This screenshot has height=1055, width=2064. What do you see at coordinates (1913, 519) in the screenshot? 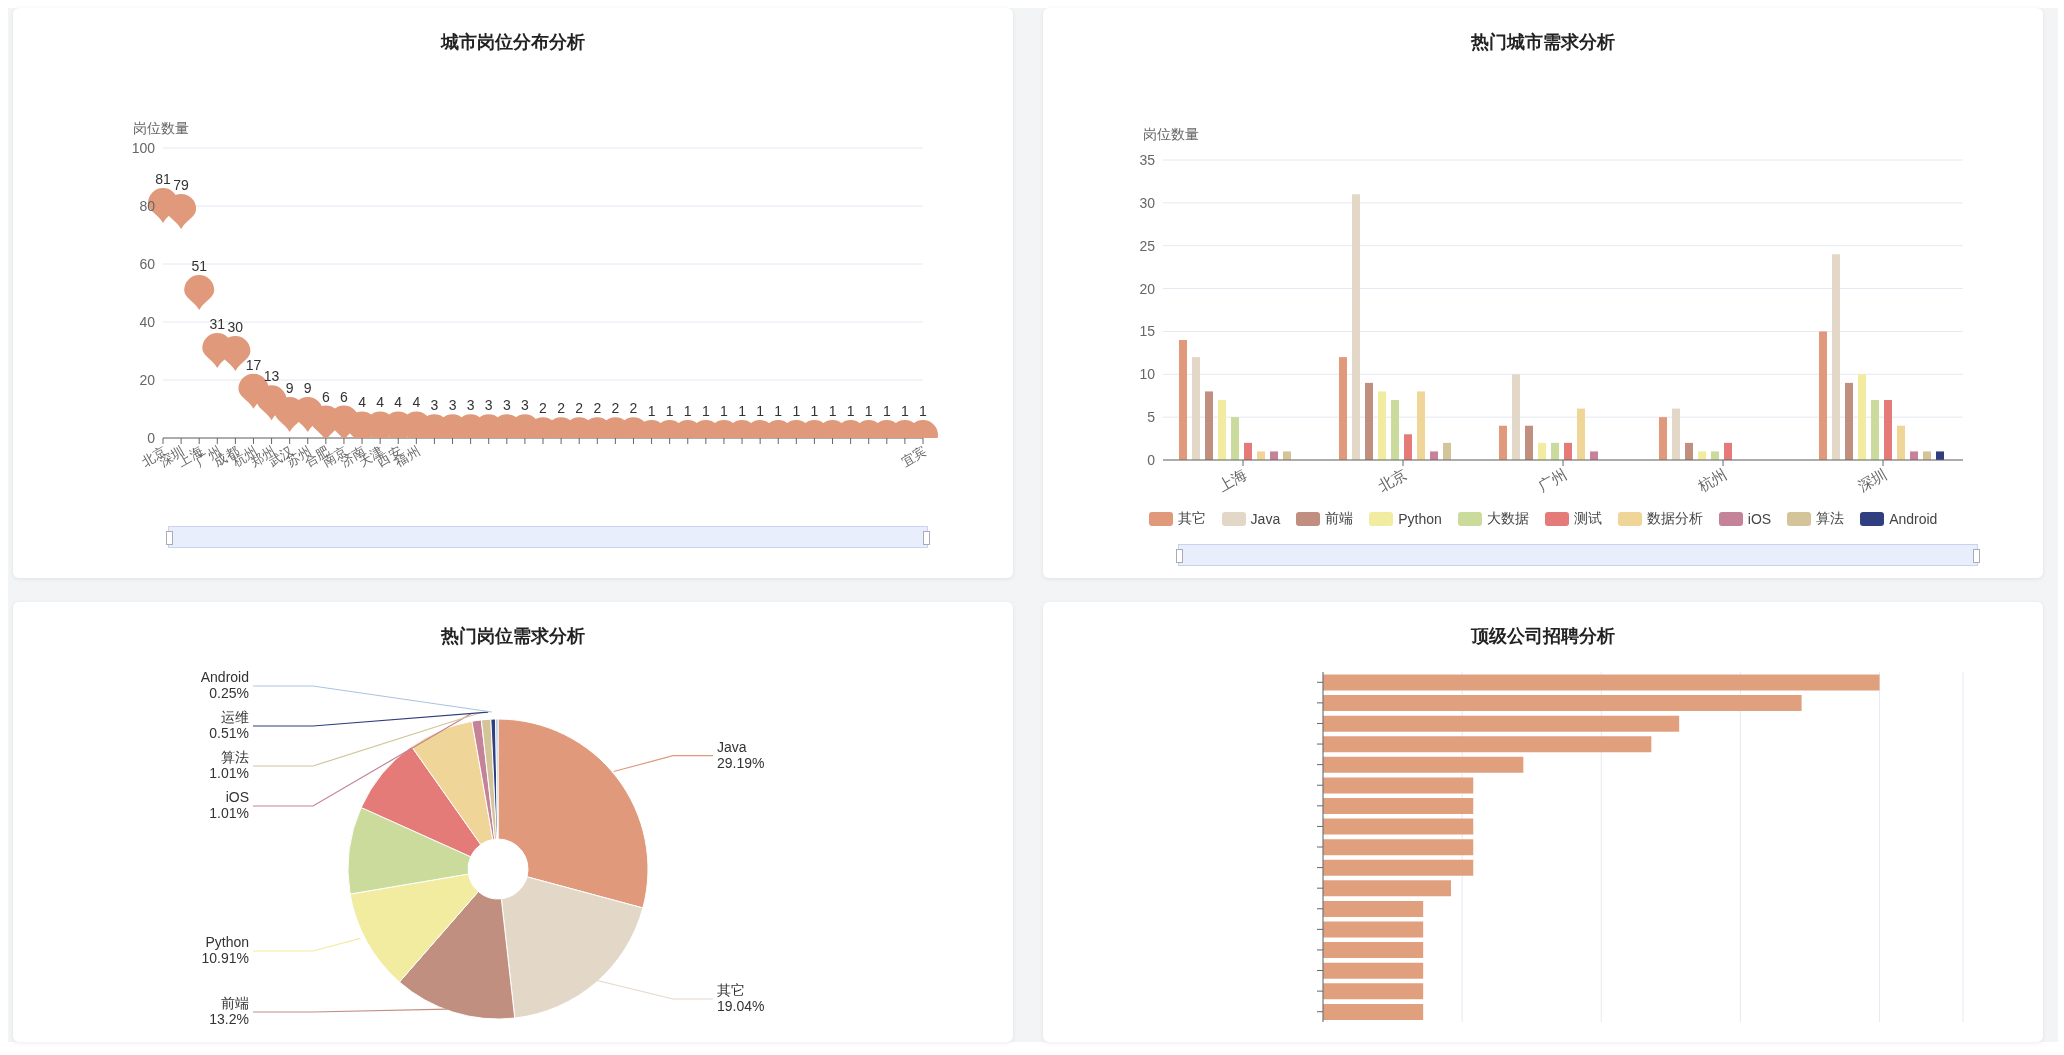
I see `legend-label: Android` at bounding box center [1913, 519].